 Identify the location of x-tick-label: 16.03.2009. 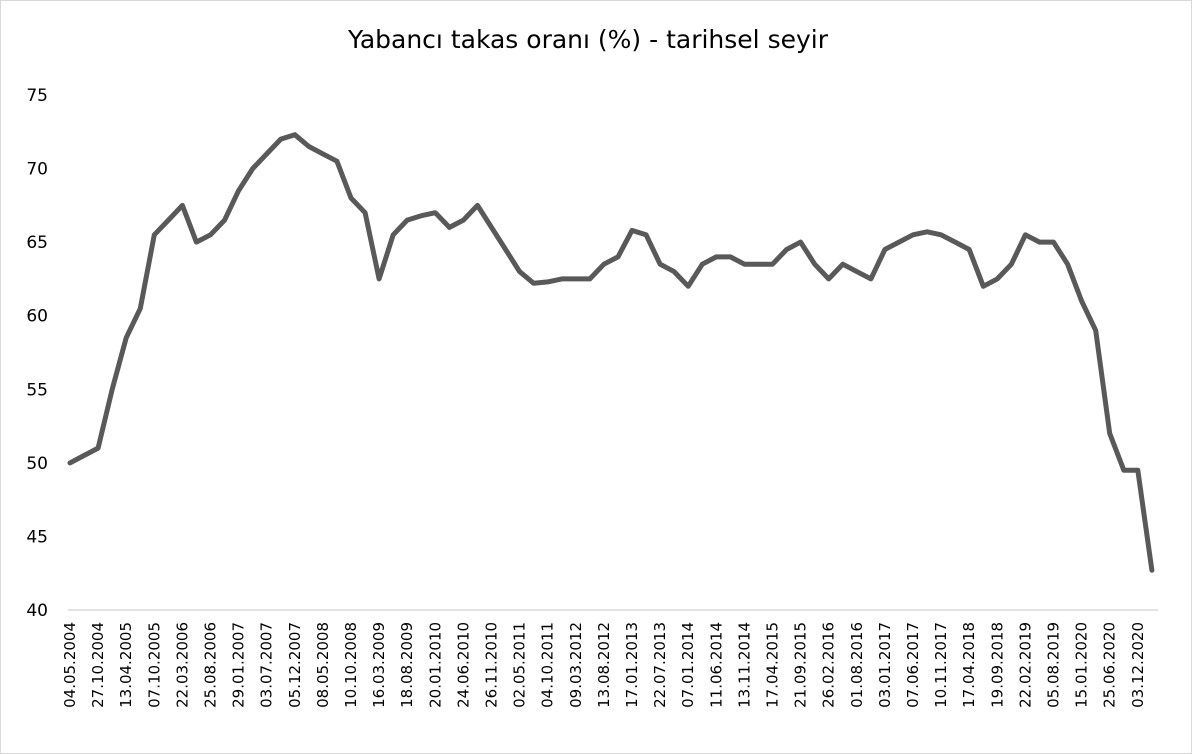
(379, 665).